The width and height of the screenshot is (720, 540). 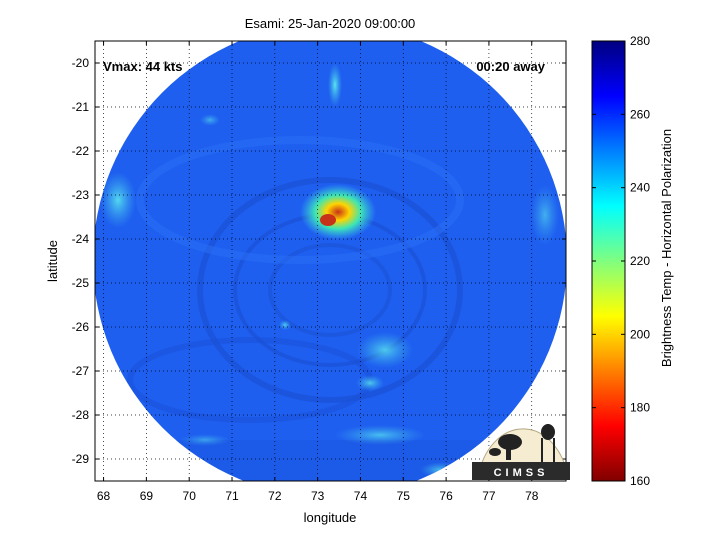 I want to click on x-tick-label: 76, so click(x=446, y=496).